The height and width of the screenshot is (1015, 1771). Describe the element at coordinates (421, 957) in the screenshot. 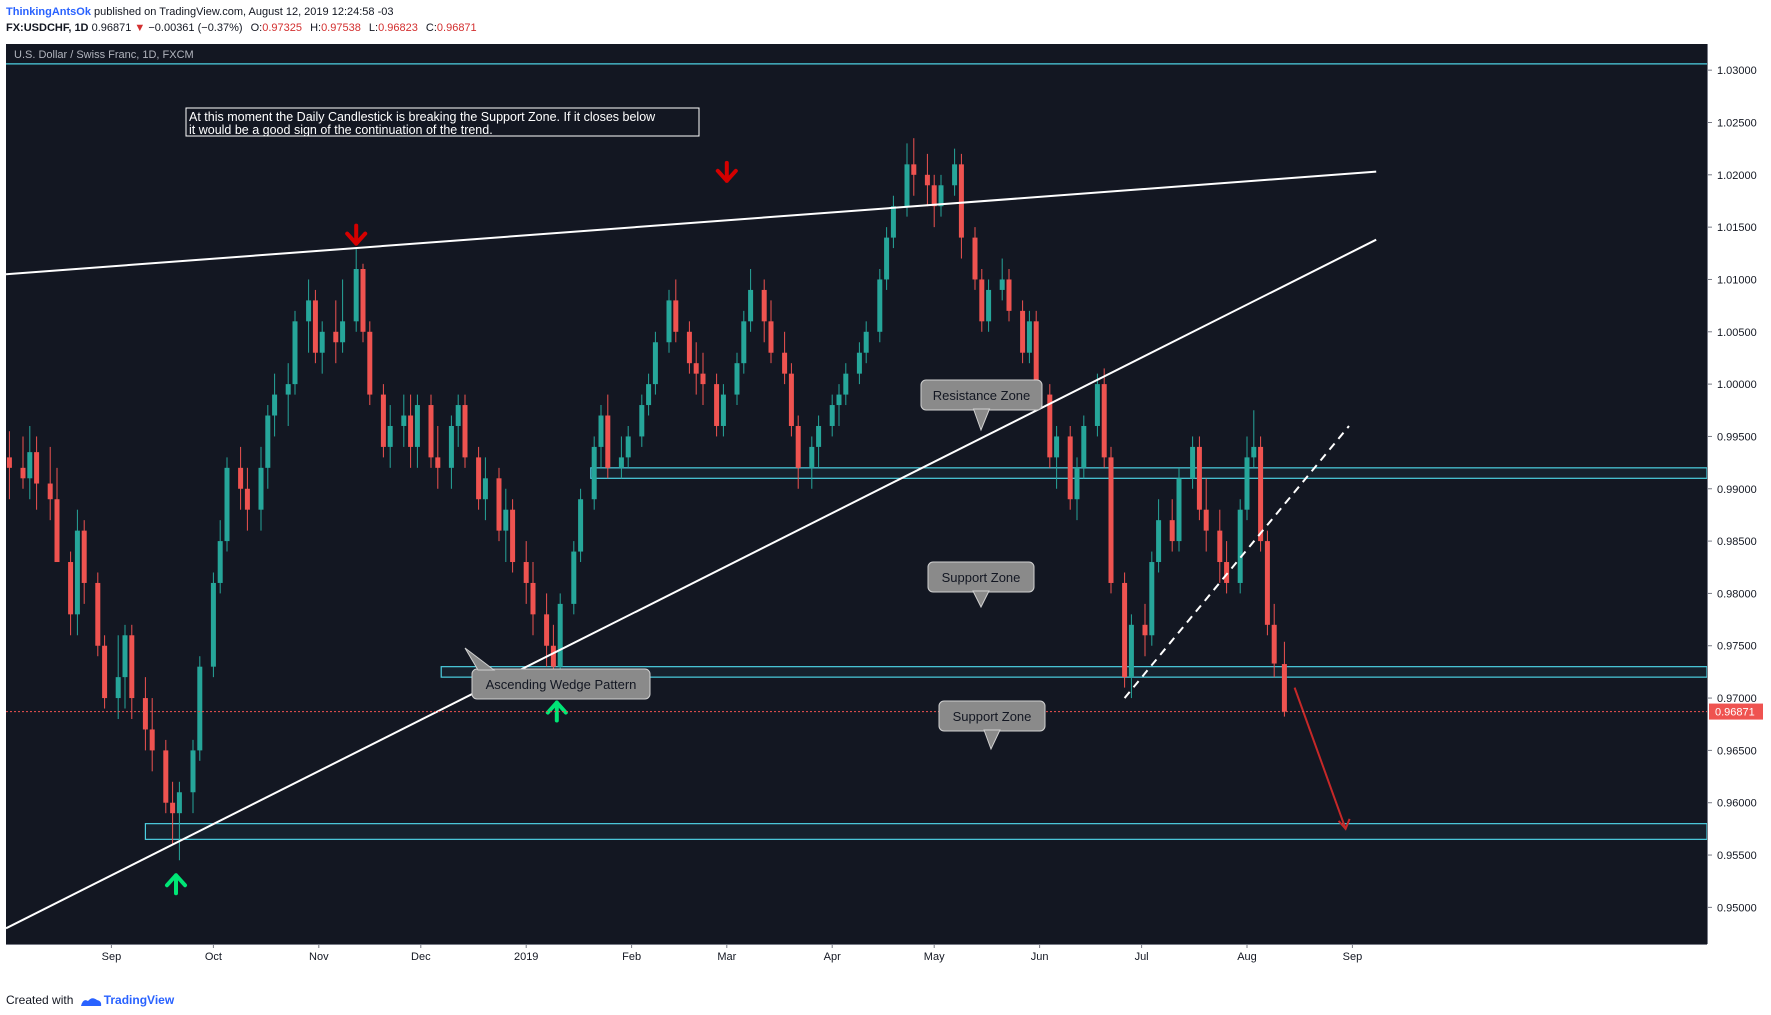

I see `x-tick-label: Dec` at that location.